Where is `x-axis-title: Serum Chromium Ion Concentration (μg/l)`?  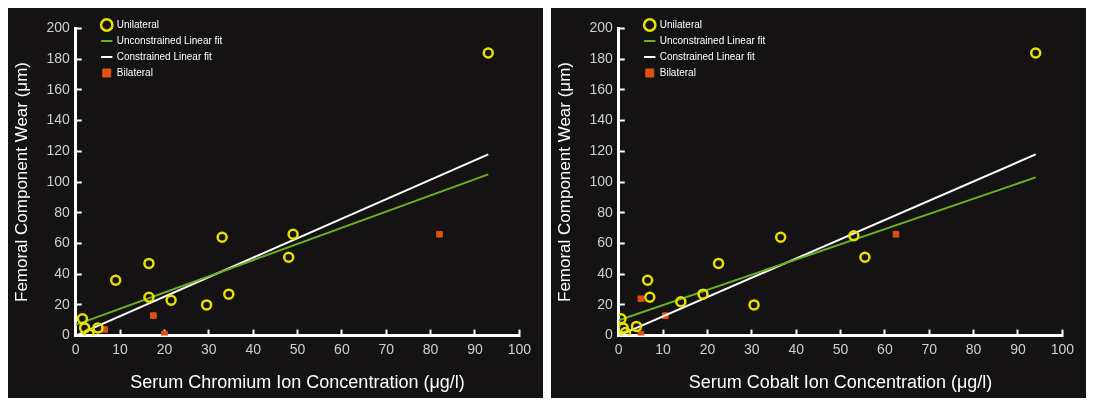 x-axis-title: Serum Chromium Ion Concentration (μg/l) is located at coordinates (297, 382).